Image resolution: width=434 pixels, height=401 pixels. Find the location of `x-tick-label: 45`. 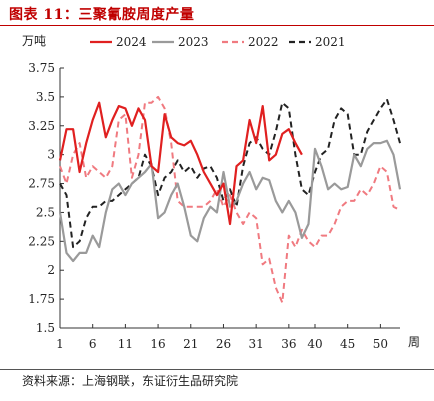

x-tick-label: 45 is located at coordinates (347, 344).